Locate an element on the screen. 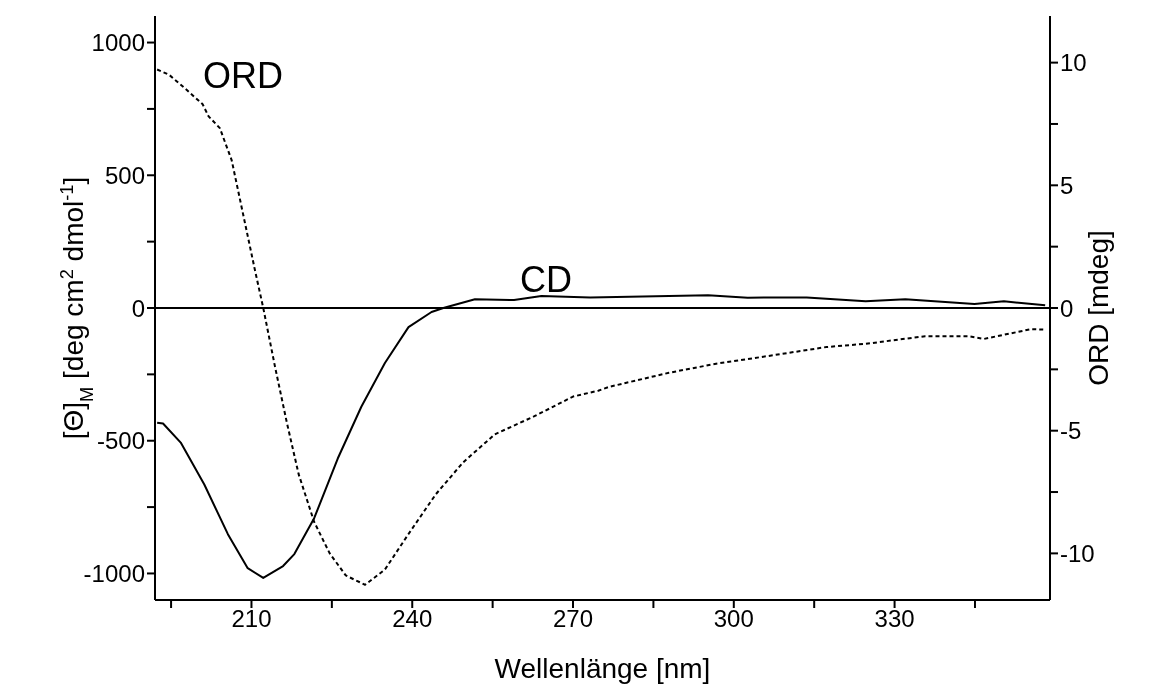 This screenshot has height=691, width=1151. y-tick-label: 1000 is located at coordinates (118, 43).